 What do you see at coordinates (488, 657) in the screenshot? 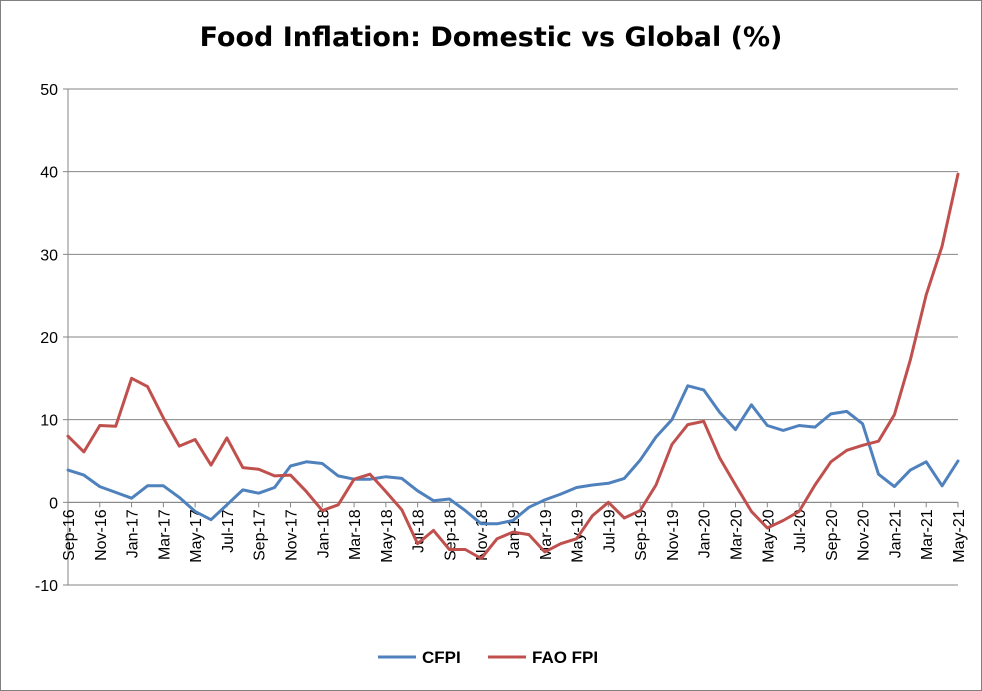
I see `legend: CFPI FAO FPI` at bounding box center [488, 657].